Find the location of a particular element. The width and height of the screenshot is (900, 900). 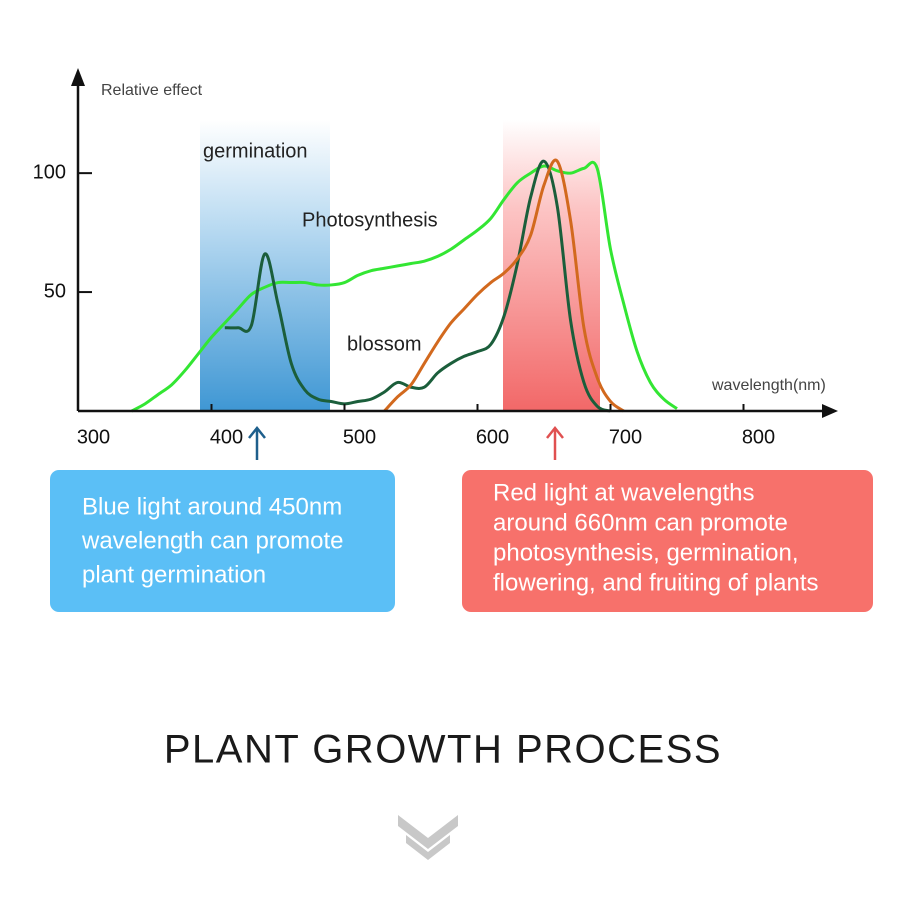

footer-title: PLANT GROWTH PROCESS is located at coordinates (443, 750).